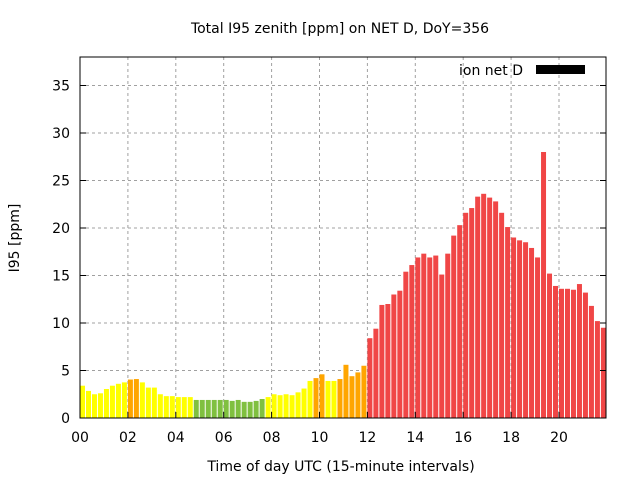  What do you see at coordinates (224, 438) in the screenshot?
I see `x-tick-label: 06` at bounding box center [224, 438].